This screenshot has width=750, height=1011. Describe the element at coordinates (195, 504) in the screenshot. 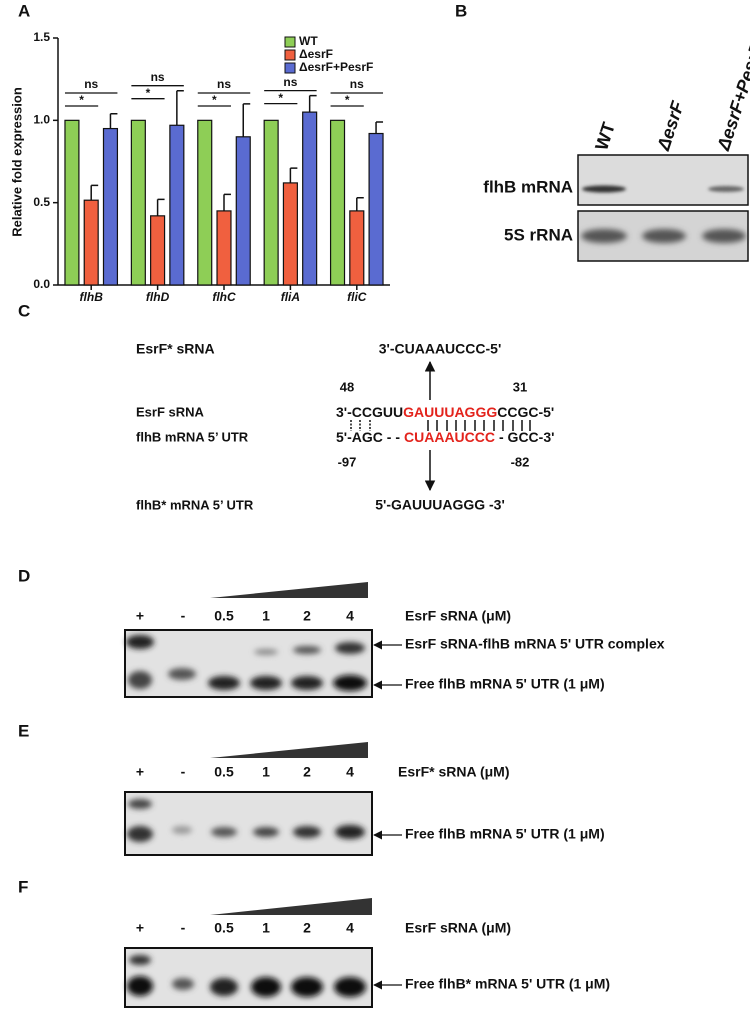

I see `label: flhB* mRNA 5’ UTR` at that location.